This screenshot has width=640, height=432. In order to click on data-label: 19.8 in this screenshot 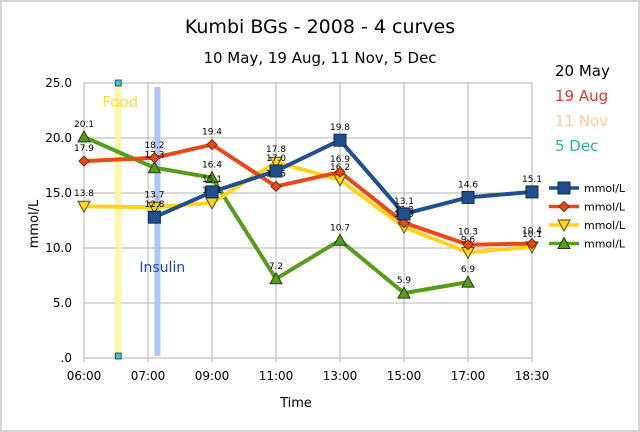, I will do `click(340, 128)`.